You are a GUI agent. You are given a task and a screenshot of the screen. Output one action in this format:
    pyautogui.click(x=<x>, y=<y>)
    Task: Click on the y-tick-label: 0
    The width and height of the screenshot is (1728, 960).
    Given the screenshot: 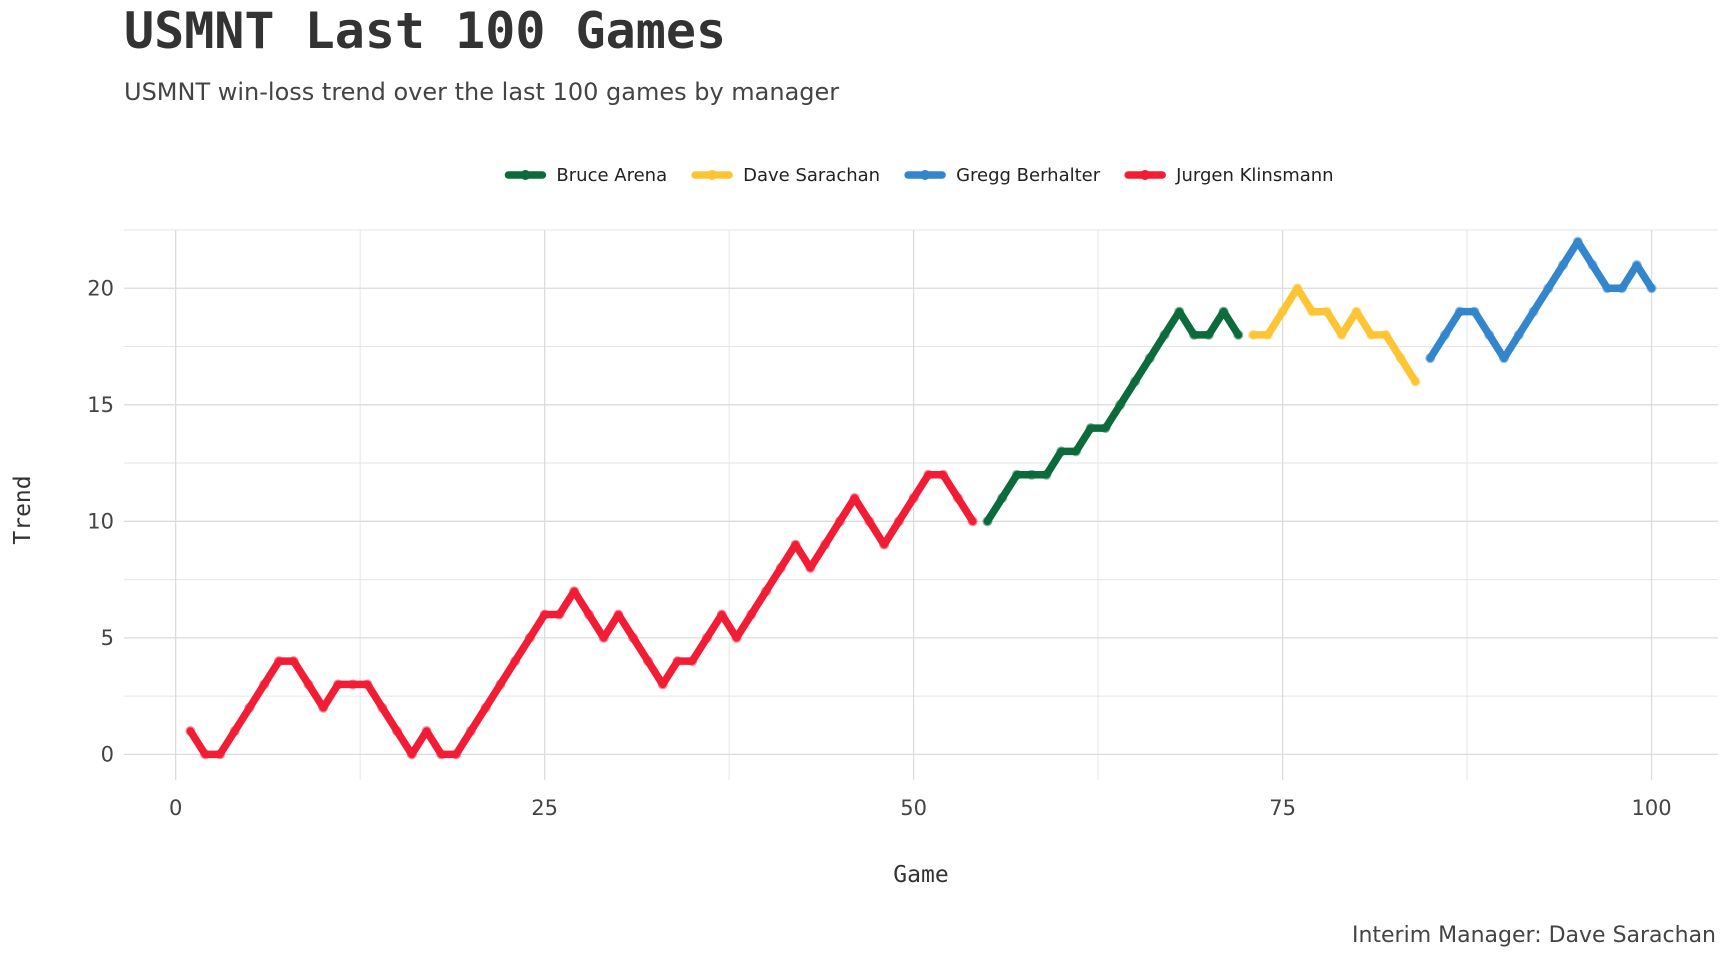 What is the action you would take?
    pyautogui.click(x=107, y=754)
    